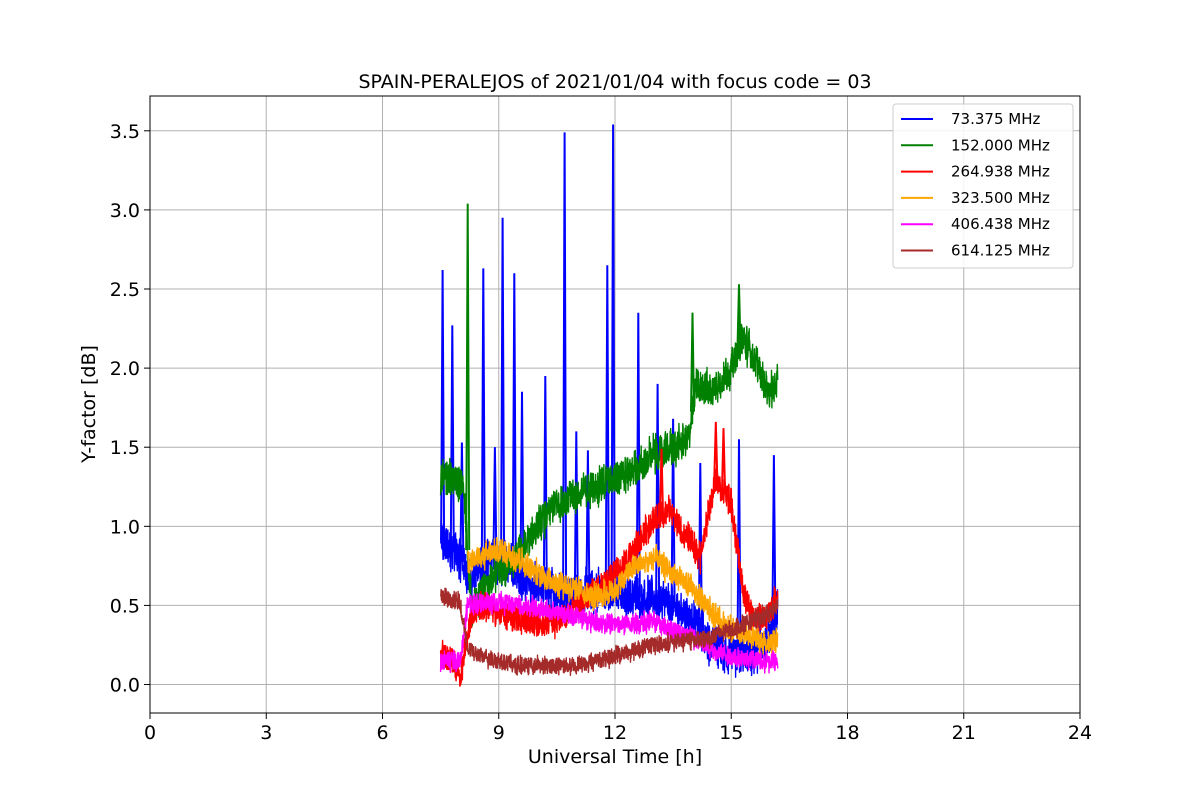 This screenshot has height=800, width=1200. What do you see at coordinates (1080, 733) in the screenshot?
I see `x-tick-label: 24` at bounding box center [1080, 733].